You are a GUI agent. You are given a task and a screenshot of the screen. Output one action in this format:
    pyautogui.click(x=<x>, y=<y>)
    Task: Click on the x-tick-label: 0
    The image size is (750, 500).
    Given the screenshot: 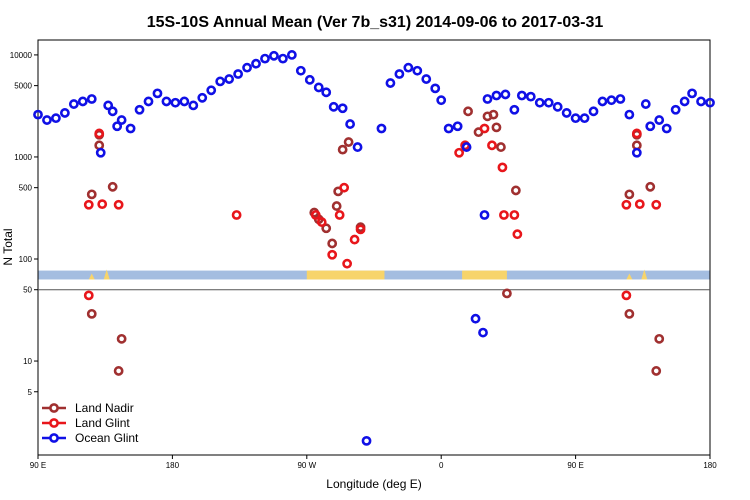 What is the action you would take?
    pyautogui.click(x=441, y=465)
    